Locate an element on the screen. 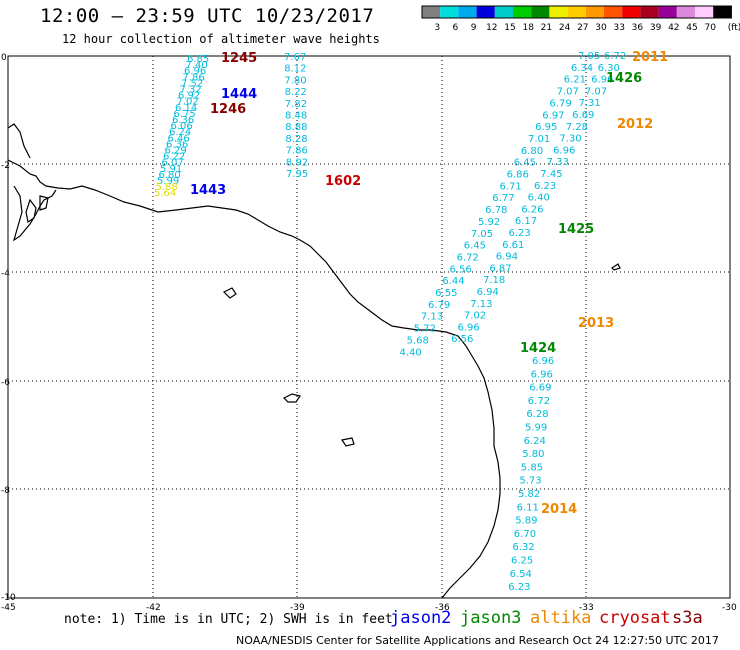 The width and height of the screenshot is (740, 650). satellite-jason2: jason2 is located at coordinates (421, 618).